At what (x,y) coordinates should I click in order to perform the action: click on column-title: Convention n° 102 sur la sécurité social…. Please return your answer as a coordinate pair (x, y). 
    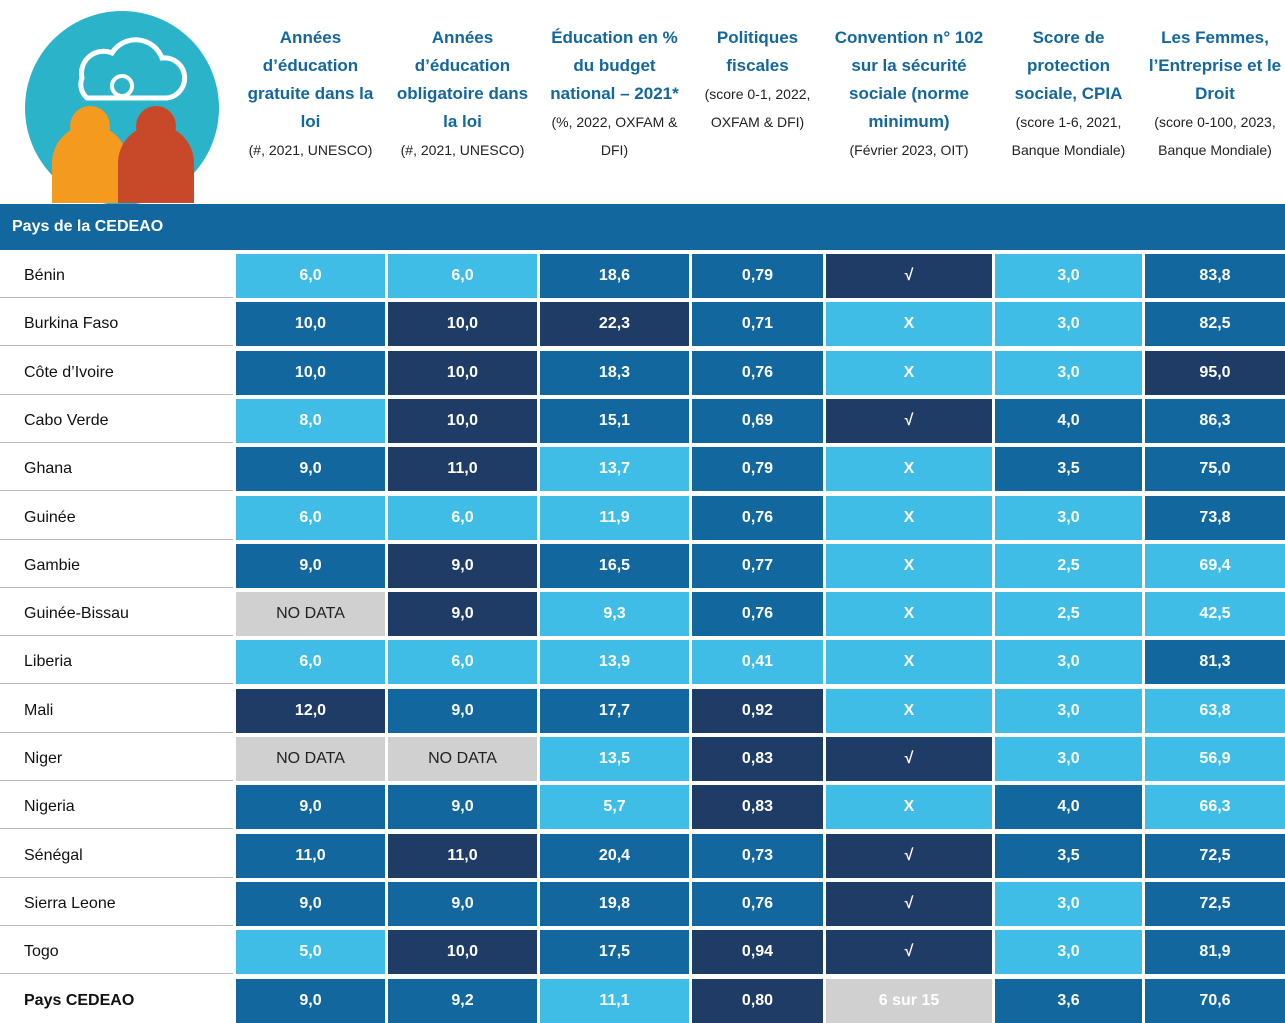
    Looking at the image, I should click on (909, 79).